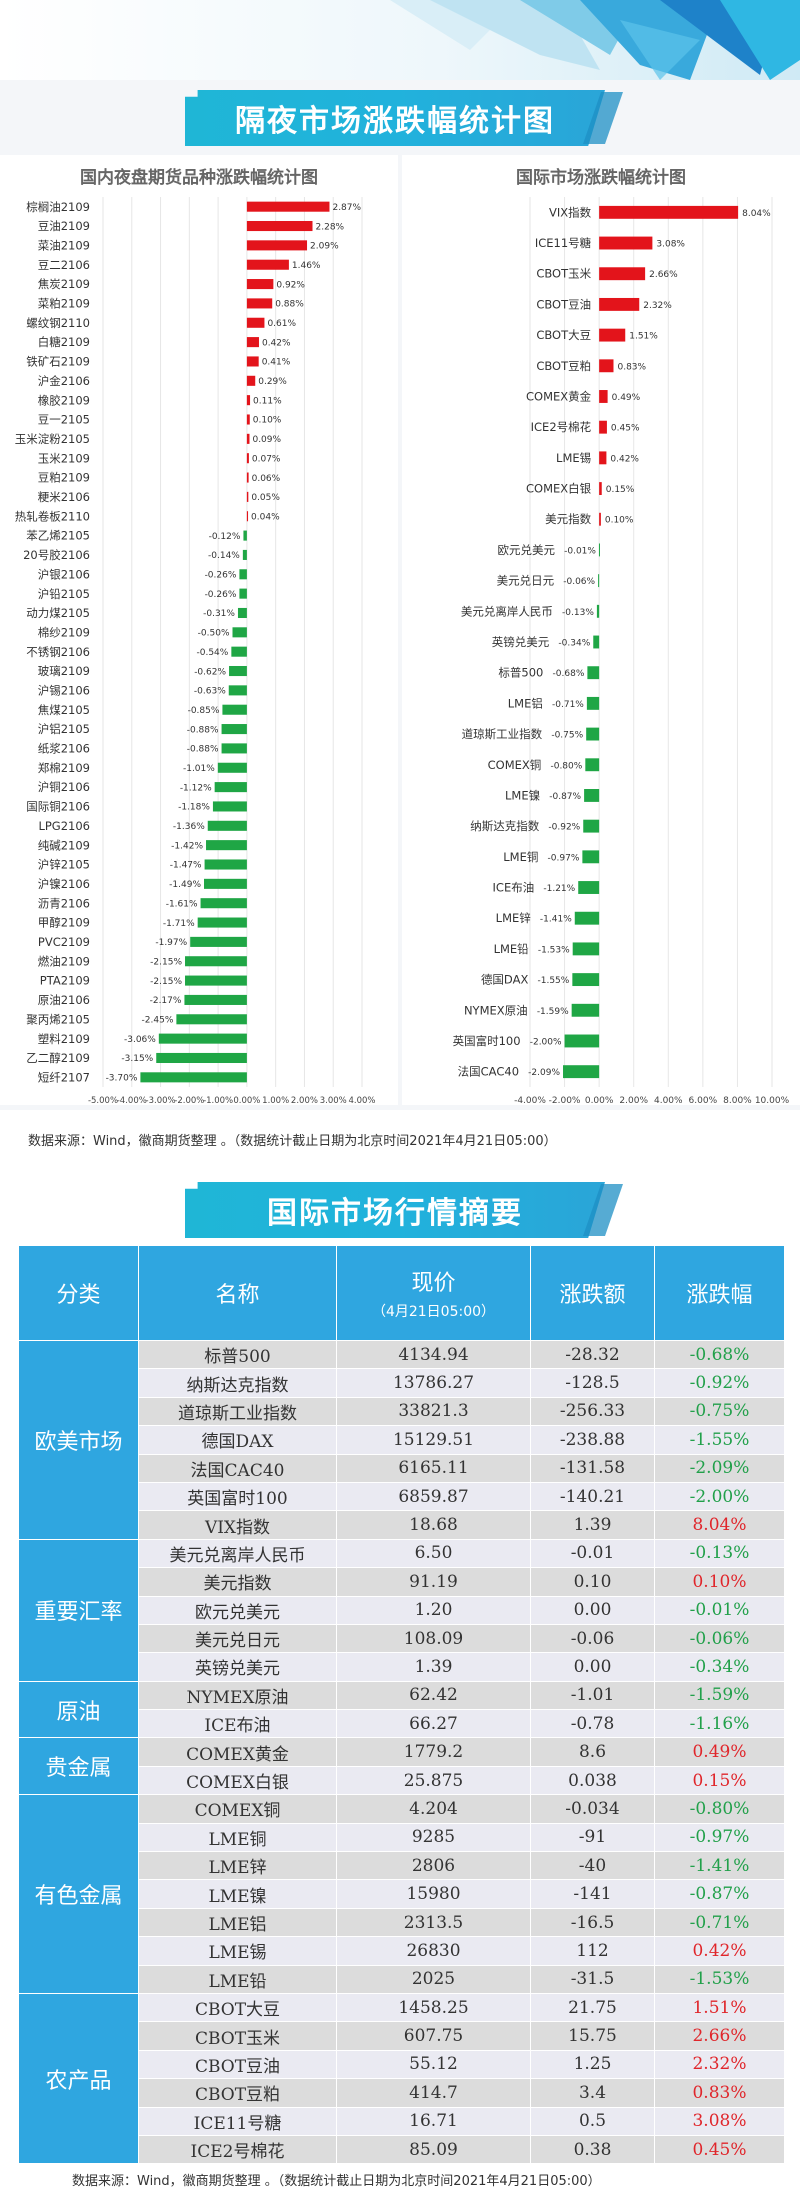  What do you see at coordinates (272, 382) in the screenshot?
I see `data-label: 0.29%` at bounding box center [272, 382].